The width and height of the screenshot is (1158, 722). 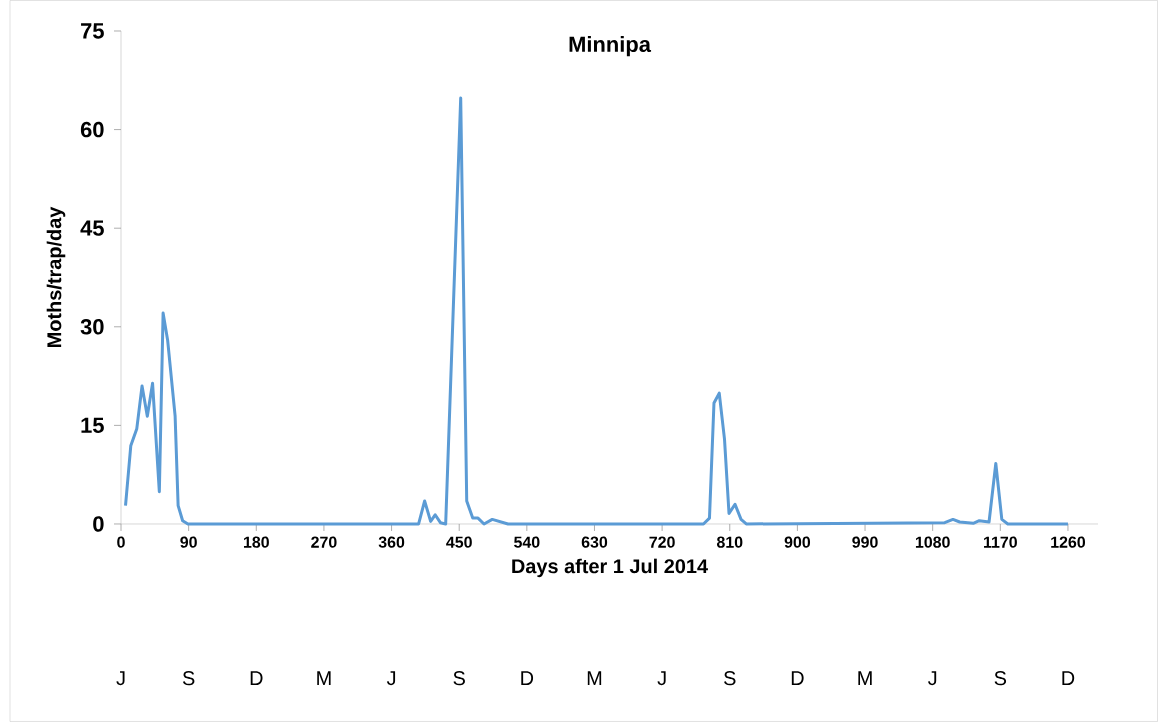 I want to click on x-tick-label: 360, so click(x=391, y=542).